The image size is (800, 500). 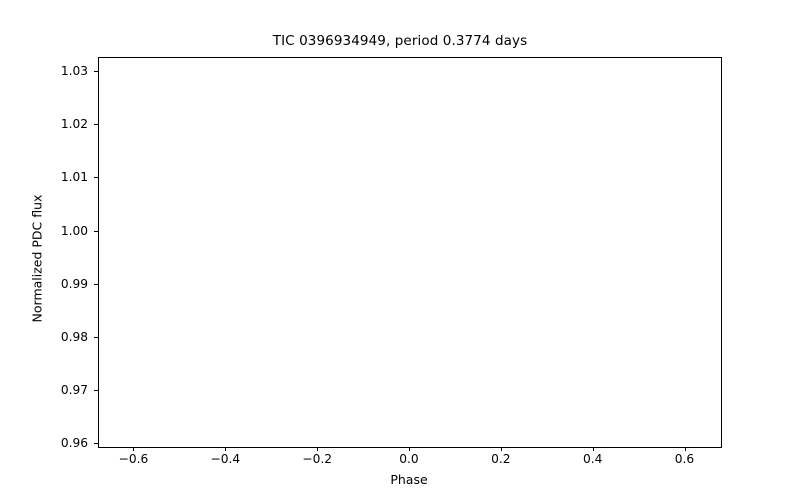 What do you see at coordinates (37, 258) in the screenshot?
I see `y-axis-label: Normalized PDC flux` at bounding box center [37, 258].